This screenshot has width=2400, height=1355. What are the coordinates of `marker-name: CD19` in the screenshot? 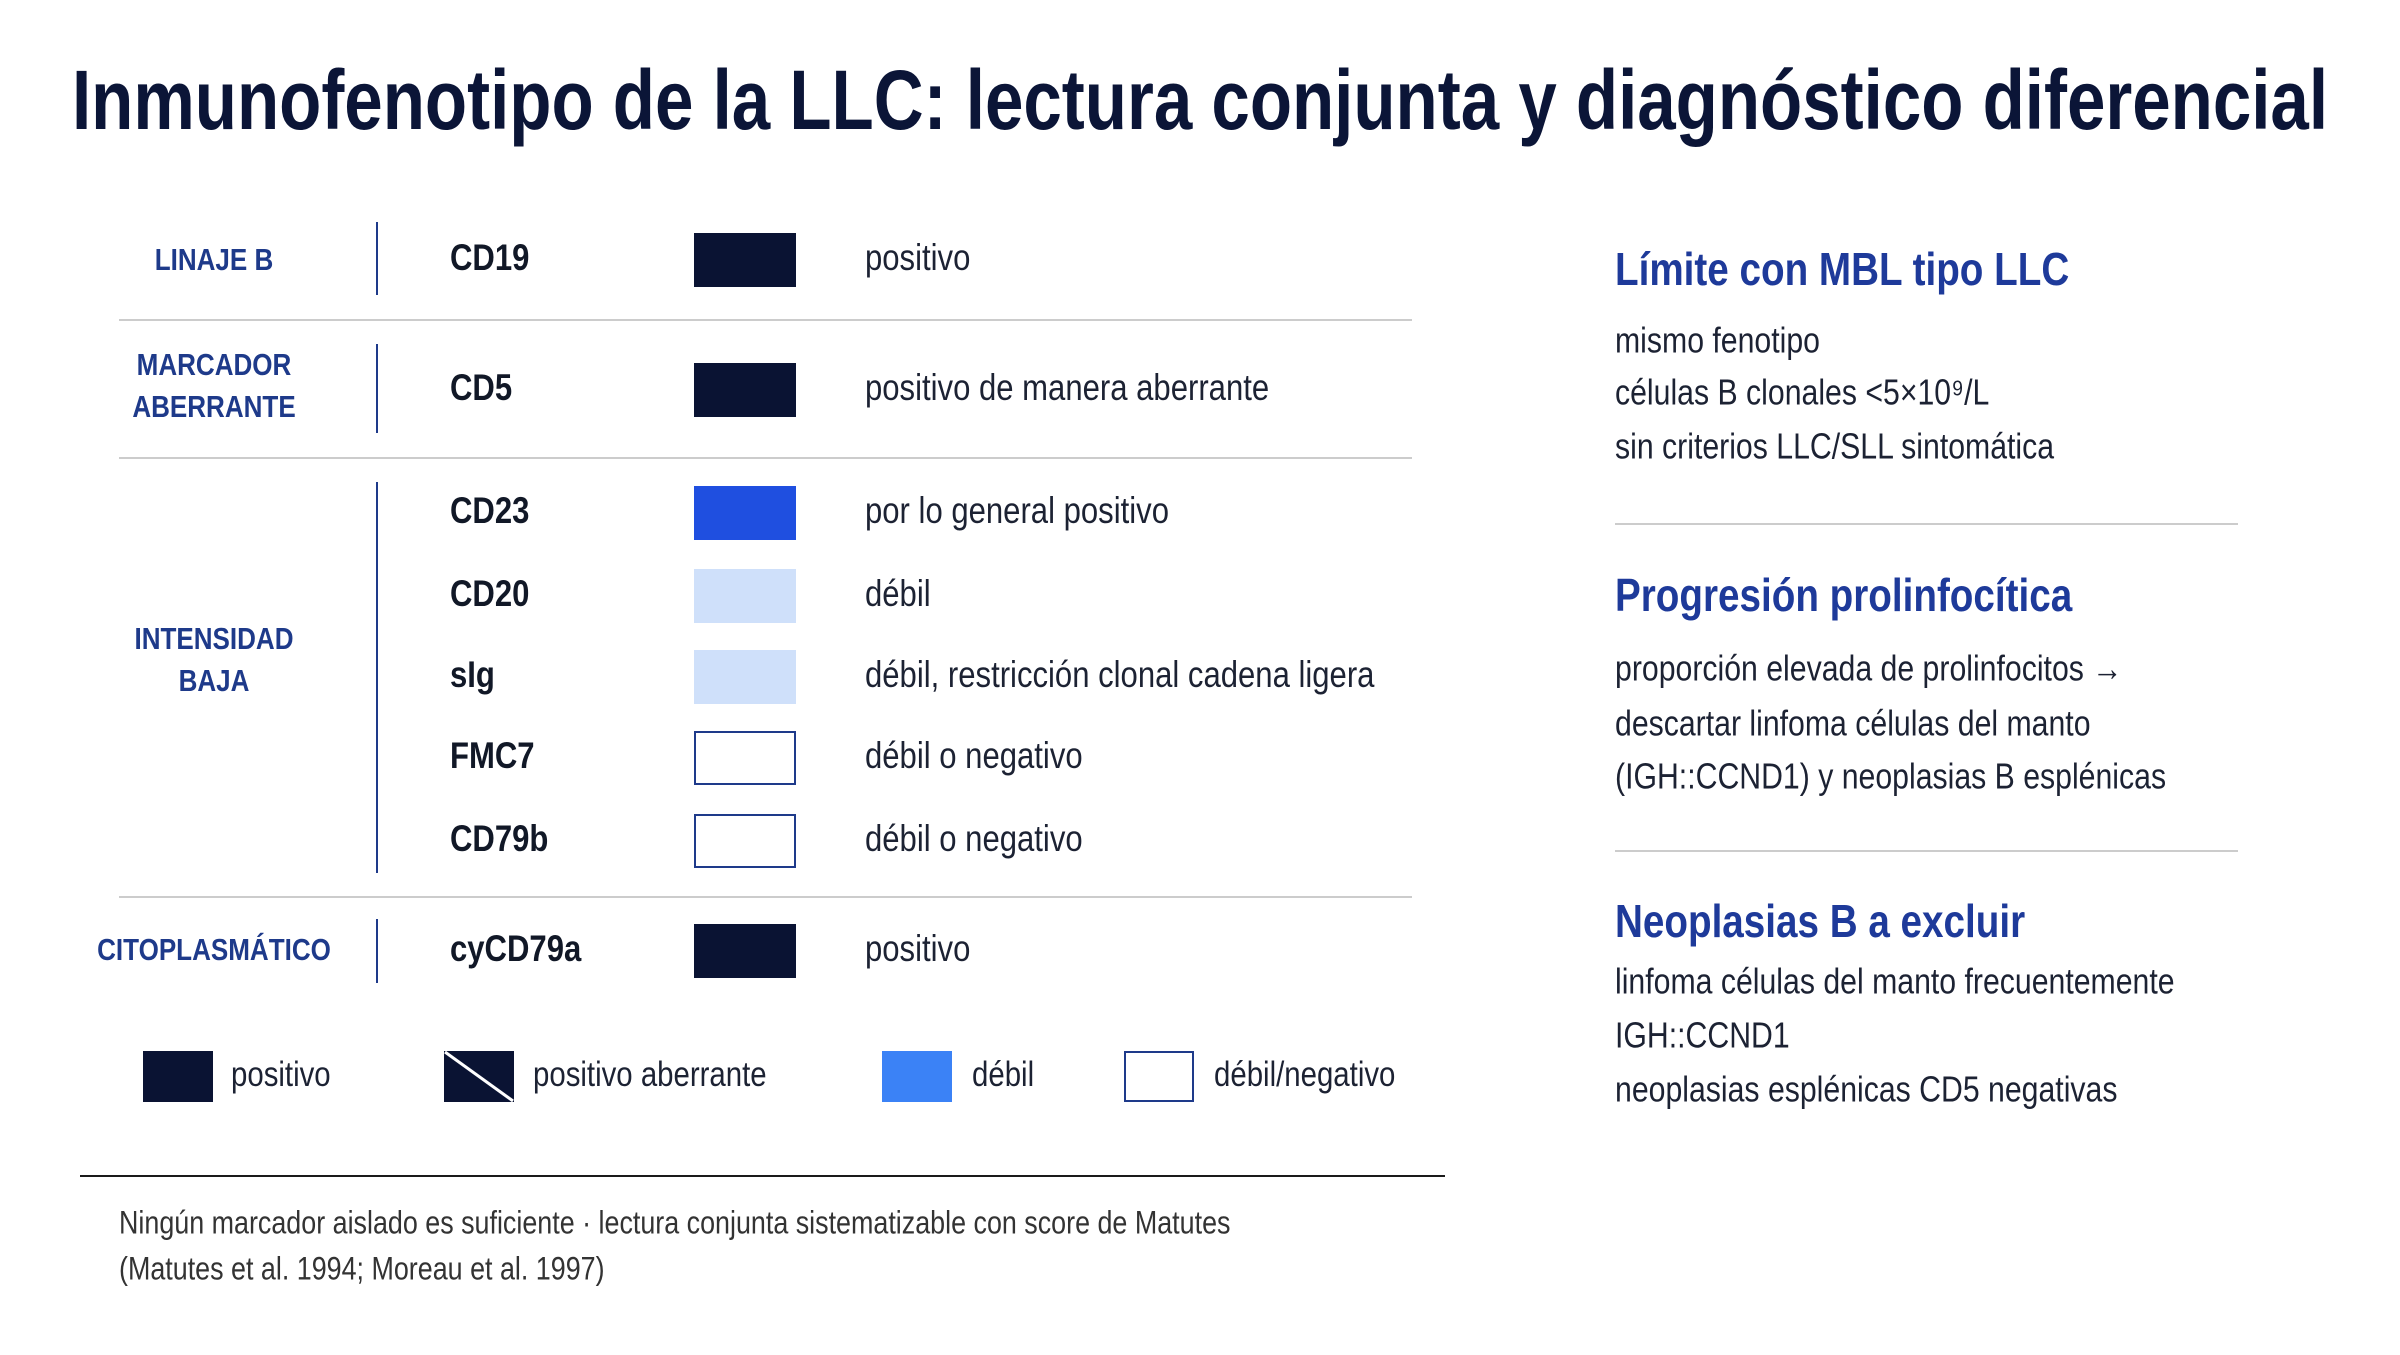 It's located at (489, 257).